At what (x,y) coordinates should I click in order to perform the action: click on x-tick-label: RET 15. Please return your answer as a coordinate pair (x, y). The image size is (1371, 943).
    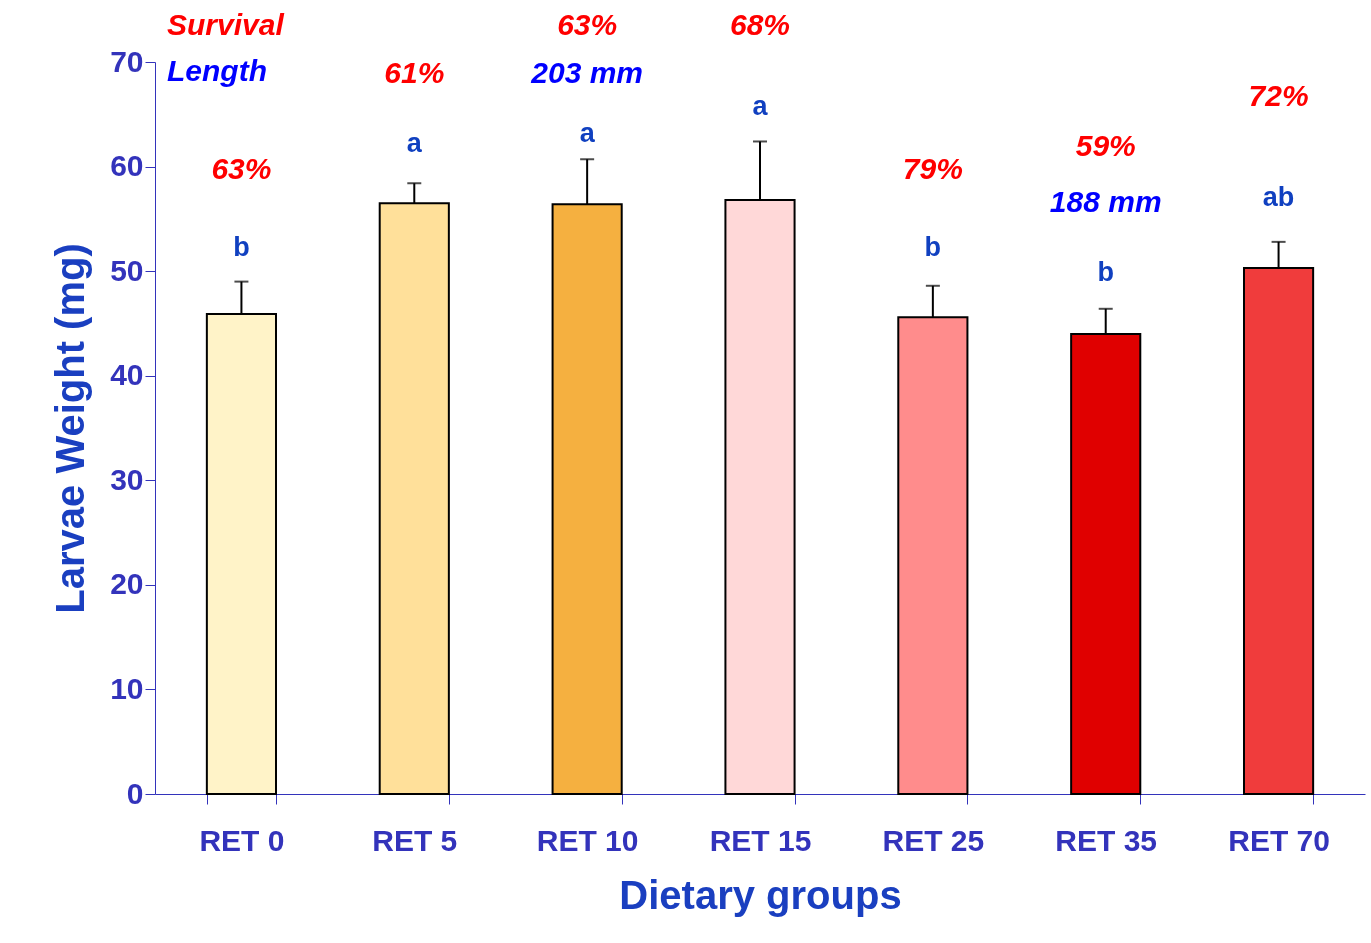
    Looking at the image, I should click on (760, 840).